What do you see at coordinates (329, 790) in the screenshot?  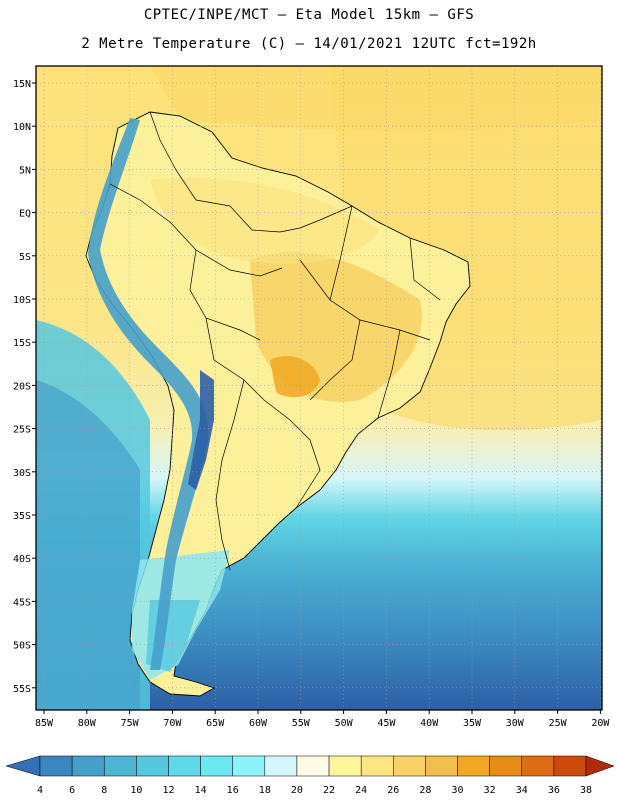 I see `colorbar-label: 22` at bounding box center [329, 790].